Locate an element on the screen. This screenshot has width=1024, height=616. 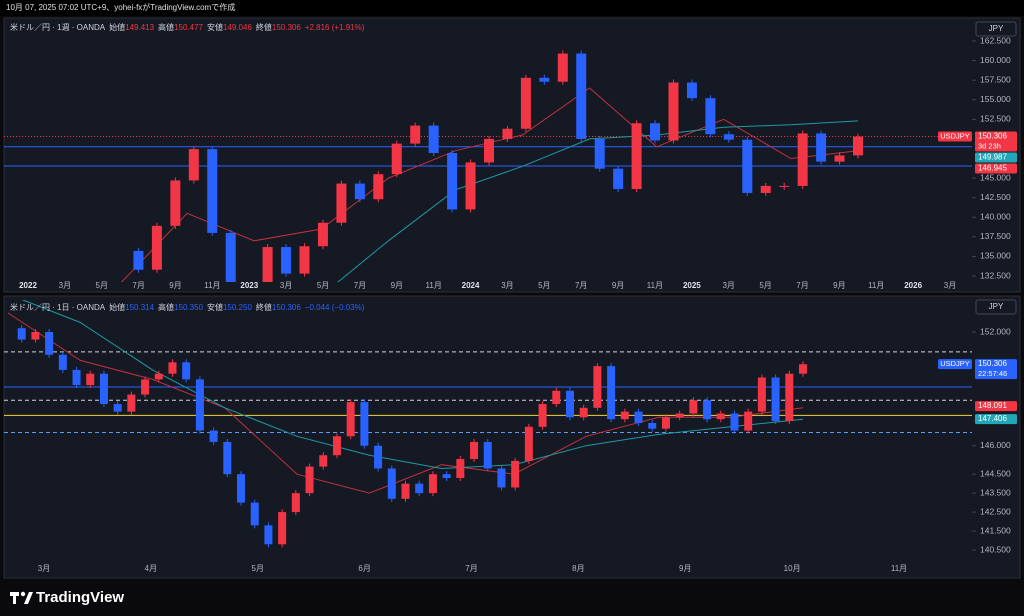
y-tick-label: 141.500 is located at coordinates (995, 530).